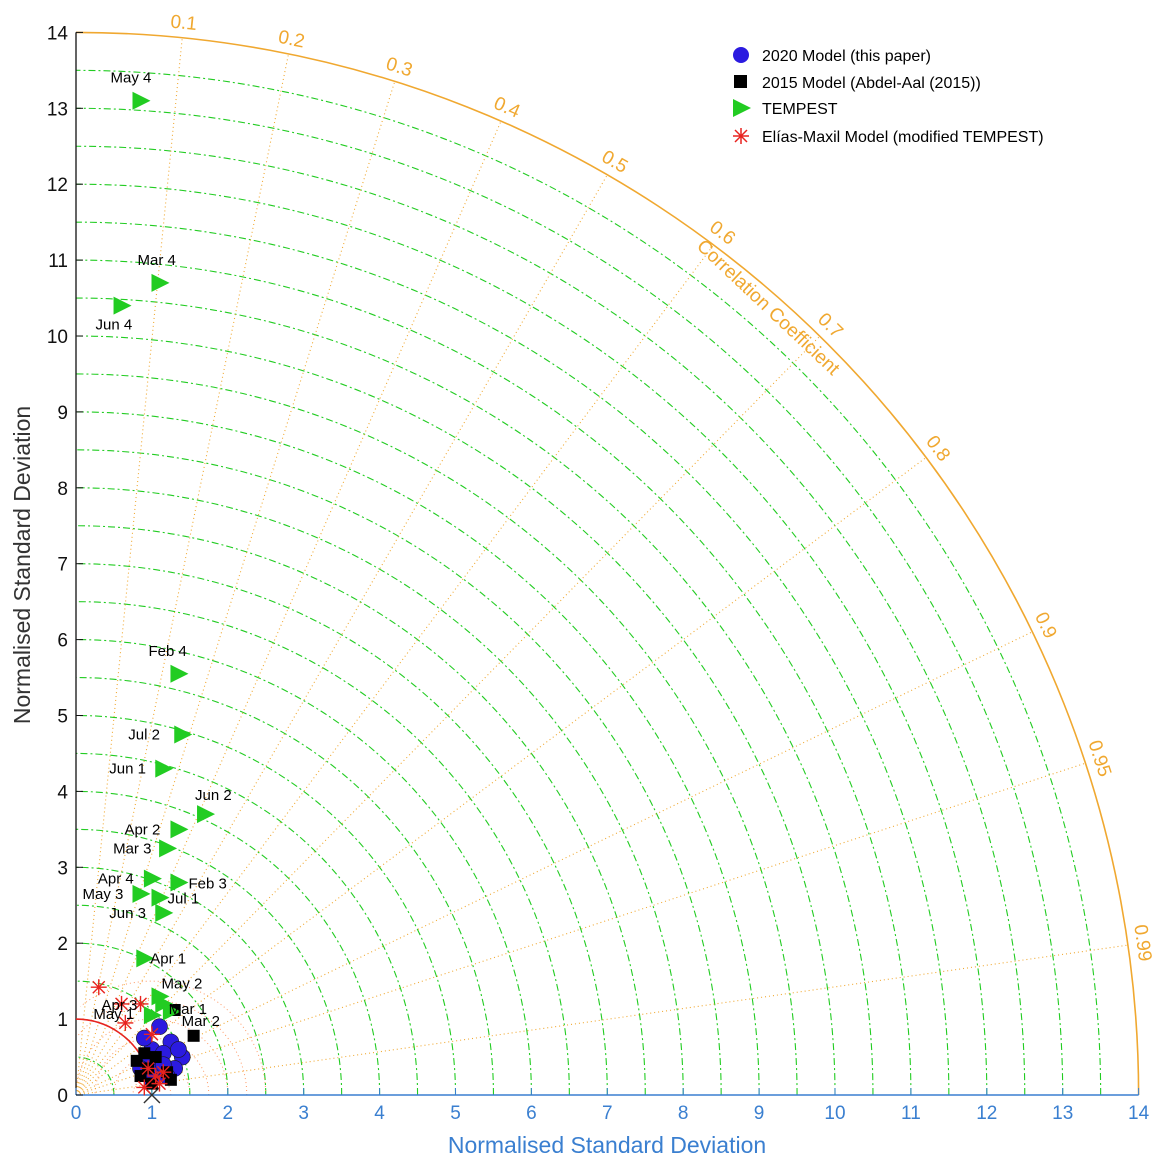 The width and height of the screenshot is (1157, 1159). What do you see at coordinates (291, 40) in the screenshot?
I see `correlation-tick-label: 0.2` at bounding box center [291, 40].